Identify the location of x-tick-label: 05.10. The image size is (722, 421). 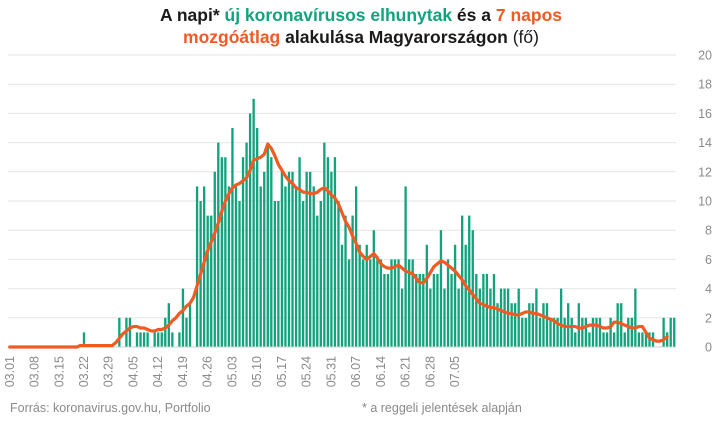
(257, 371).